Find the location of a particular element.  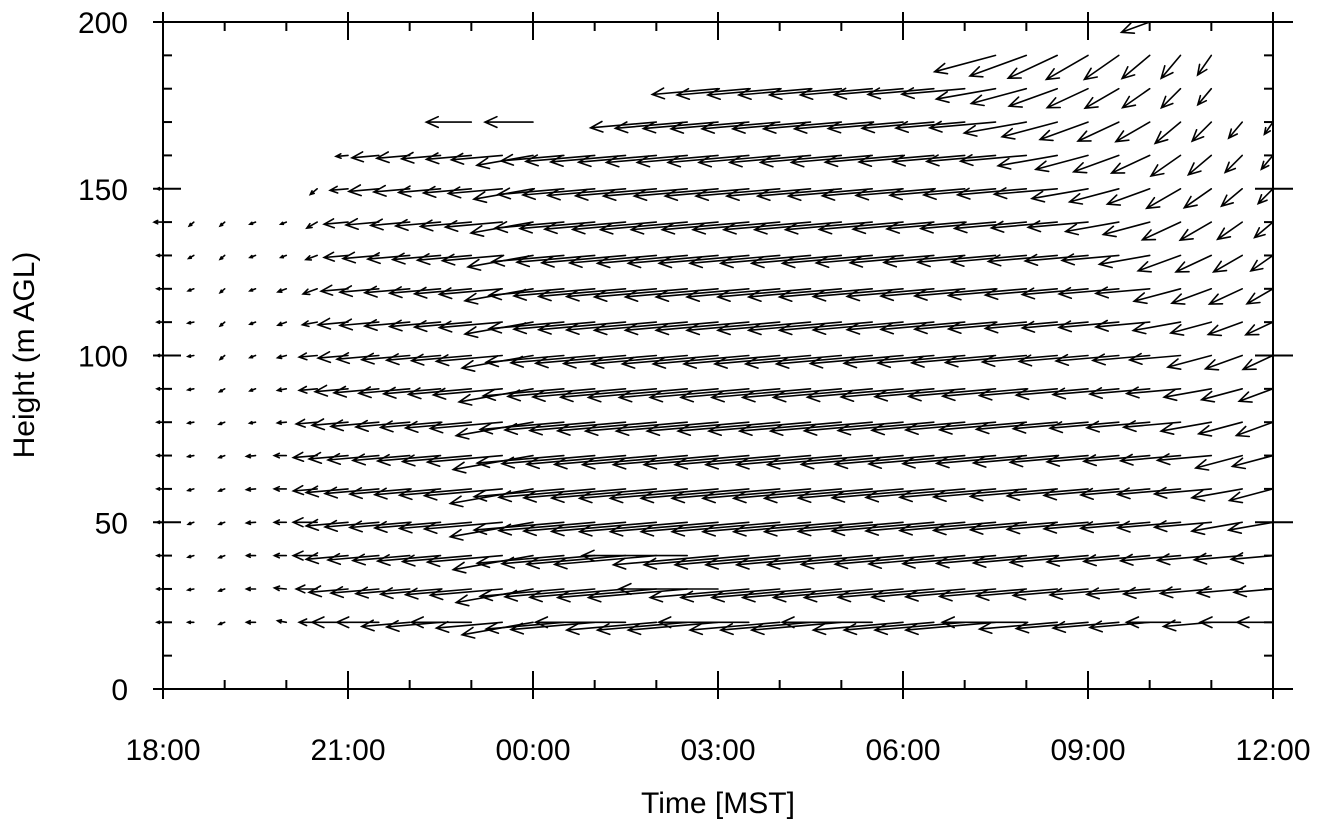

x-tick-label: 03:00 is located at coordinates (717, 750).